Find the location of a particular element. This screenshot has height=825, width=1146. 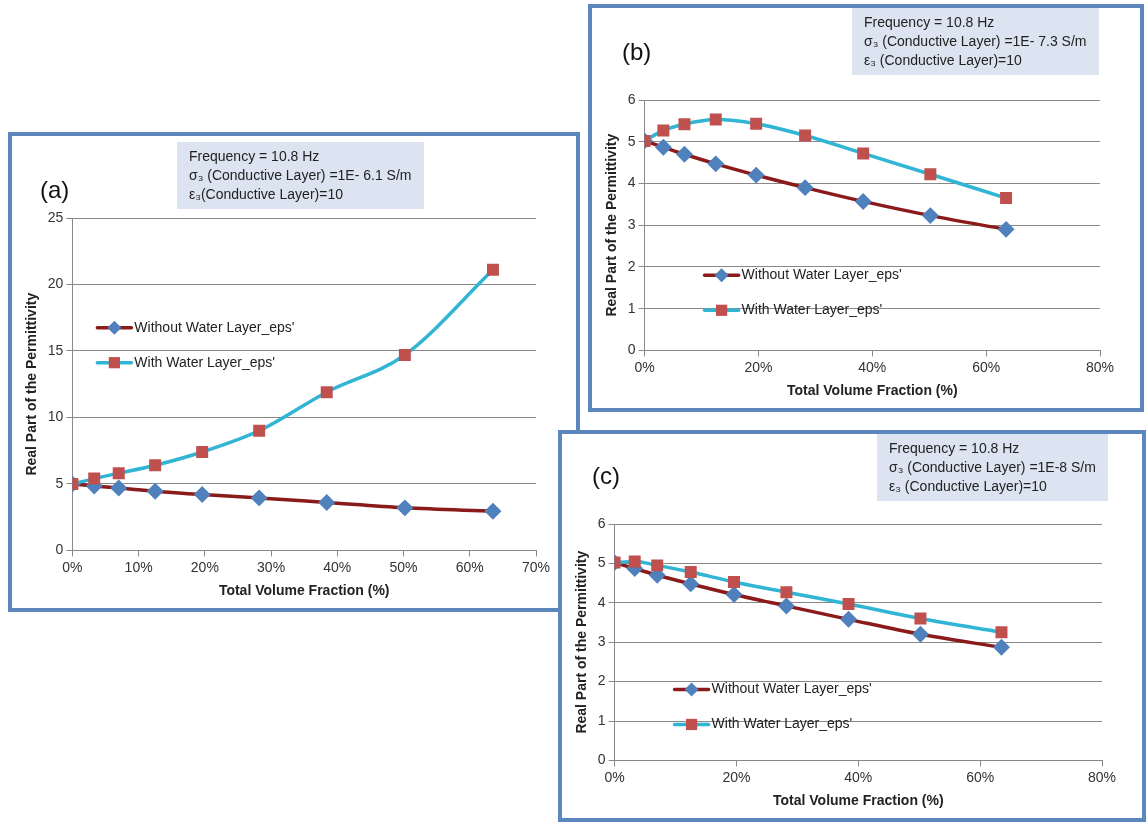

chart-title: (a) is located at coordinates (55, 190).